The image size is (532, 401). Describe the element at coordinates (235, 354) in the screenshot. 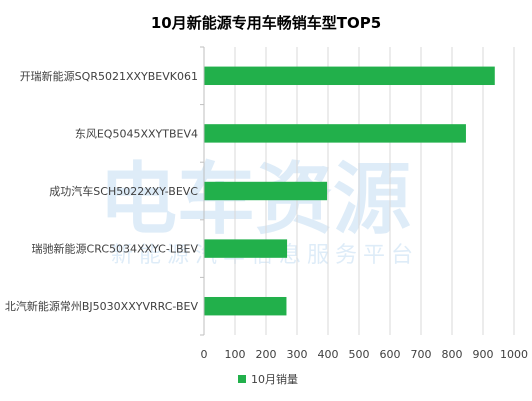

I see `x-tick-label: 100` at that location.